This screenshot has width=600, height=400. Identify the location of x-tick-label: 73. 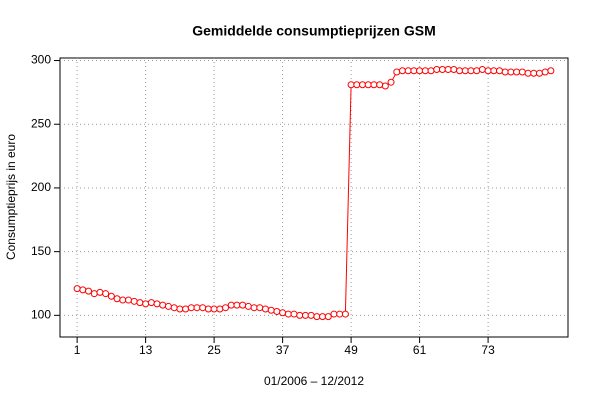
(488, 350).